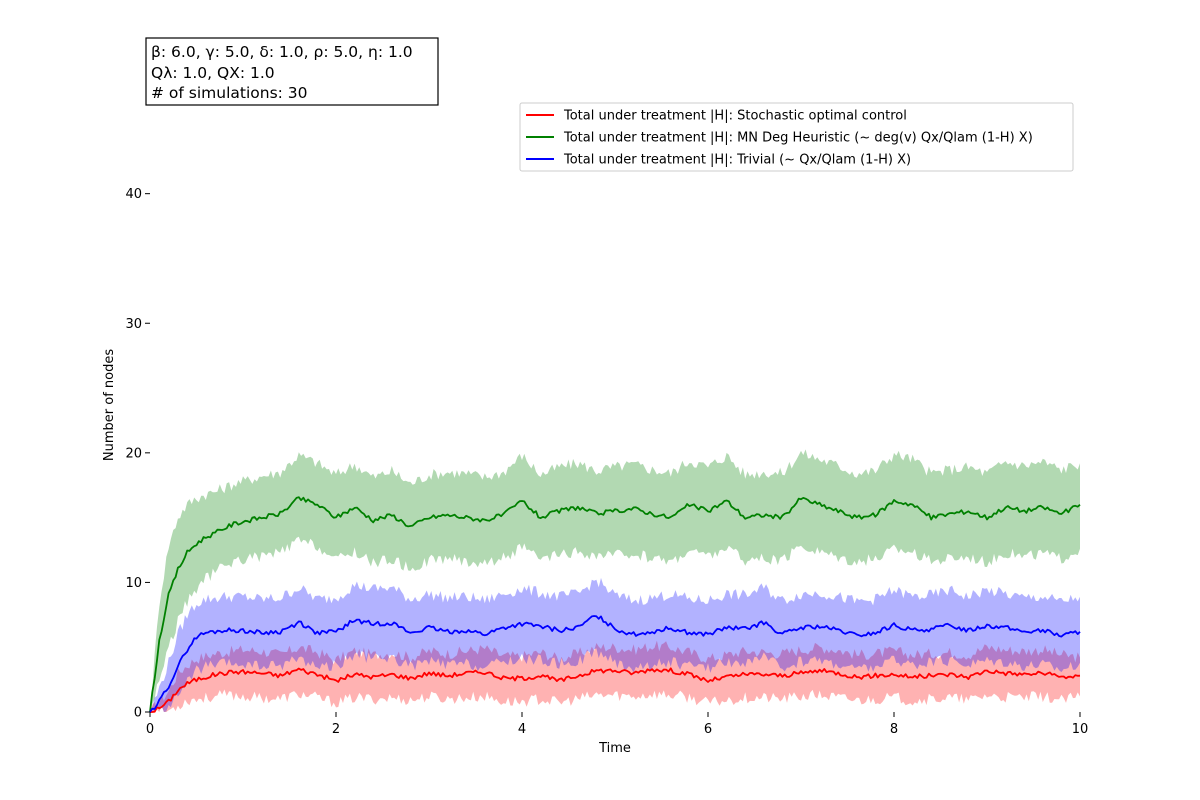  I want to click on x-tick-label: 10, so click(1080, 729).